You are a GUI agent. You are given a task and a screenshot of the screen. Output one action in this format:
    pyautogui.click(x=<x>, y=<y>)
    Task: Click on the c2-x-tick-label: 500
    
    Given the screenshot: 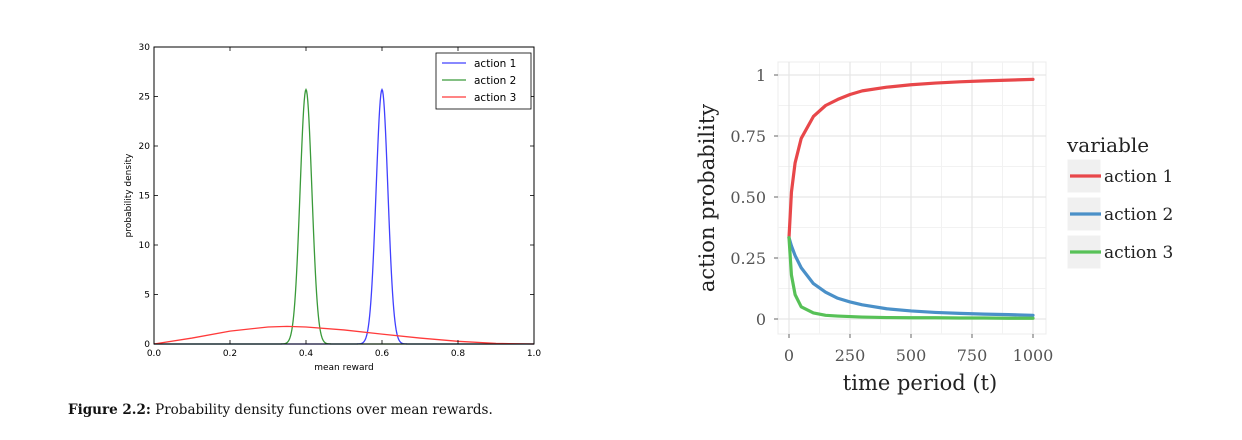 What is the action you would take?
    pyautogui.click(x=911, y=355)
    